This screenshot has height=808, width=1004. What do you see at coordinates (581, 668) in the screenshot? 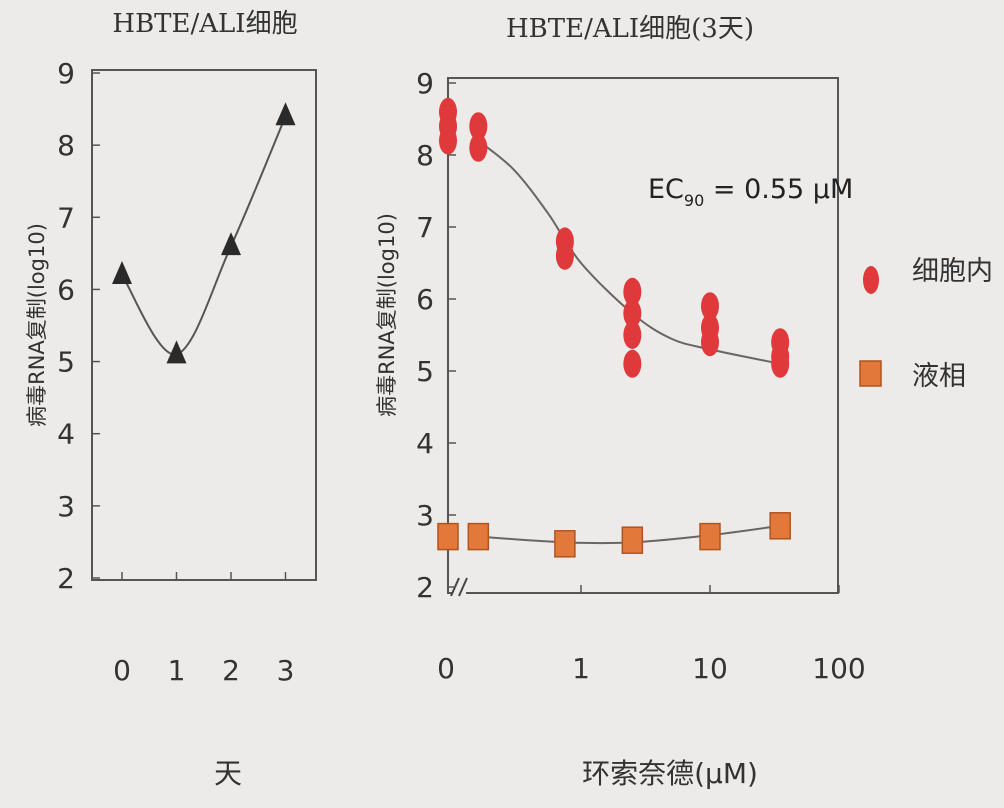
I see `right-x-tick-label: 1` at bounding box center [581, 668].